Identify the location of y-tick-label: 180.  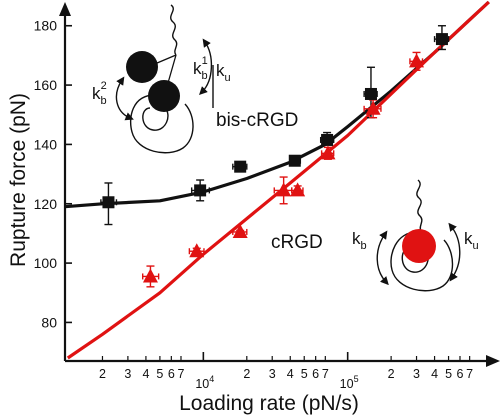
(46, 26).